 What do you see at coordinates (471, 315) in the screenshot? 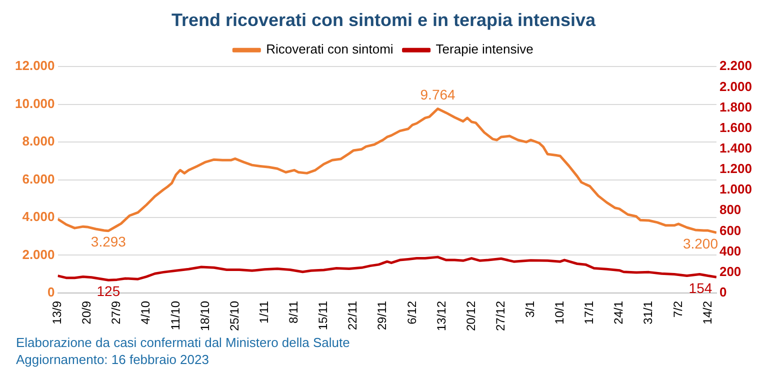
I see `x-tick-label: 20/12` at bounding box center [471, 315].